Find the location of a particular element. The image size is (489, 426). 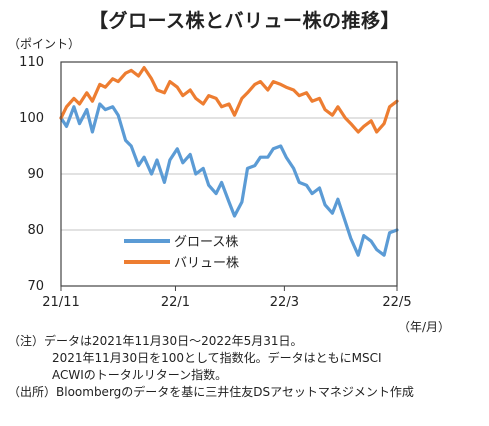

note-line-1: （注）データは2021年11月30日～2022年5月31日。 is located at coordinates (155, 341).